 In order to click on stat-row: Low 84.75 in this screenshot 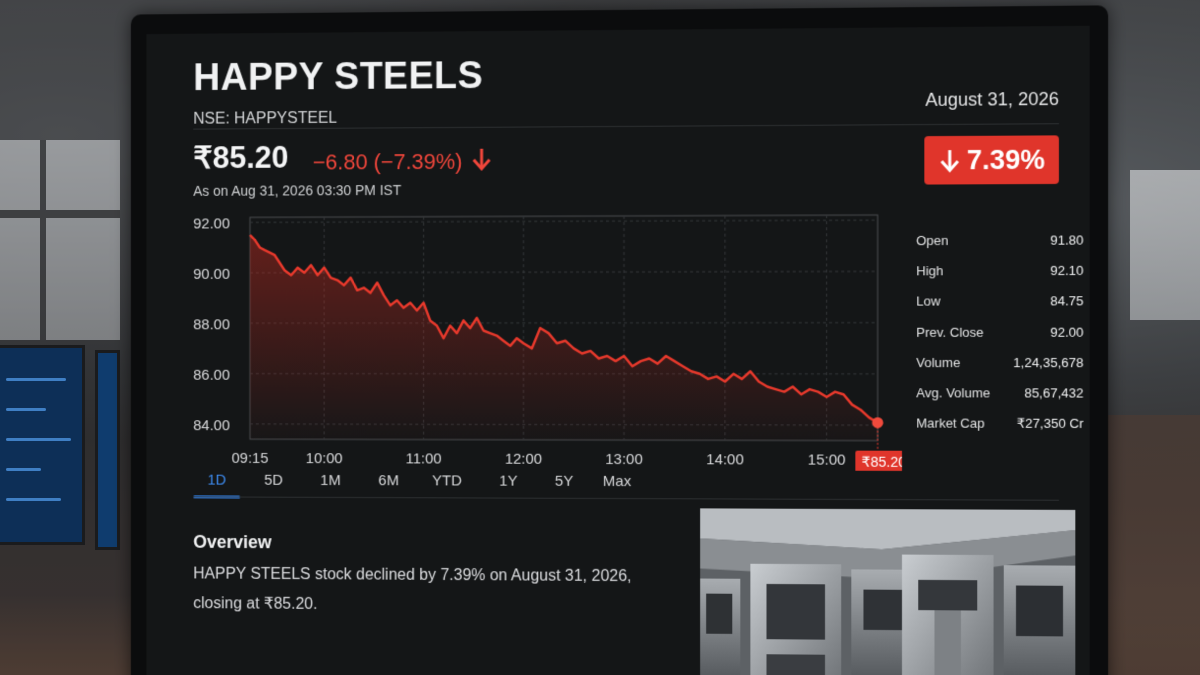, I will do `click(999, 301)`.